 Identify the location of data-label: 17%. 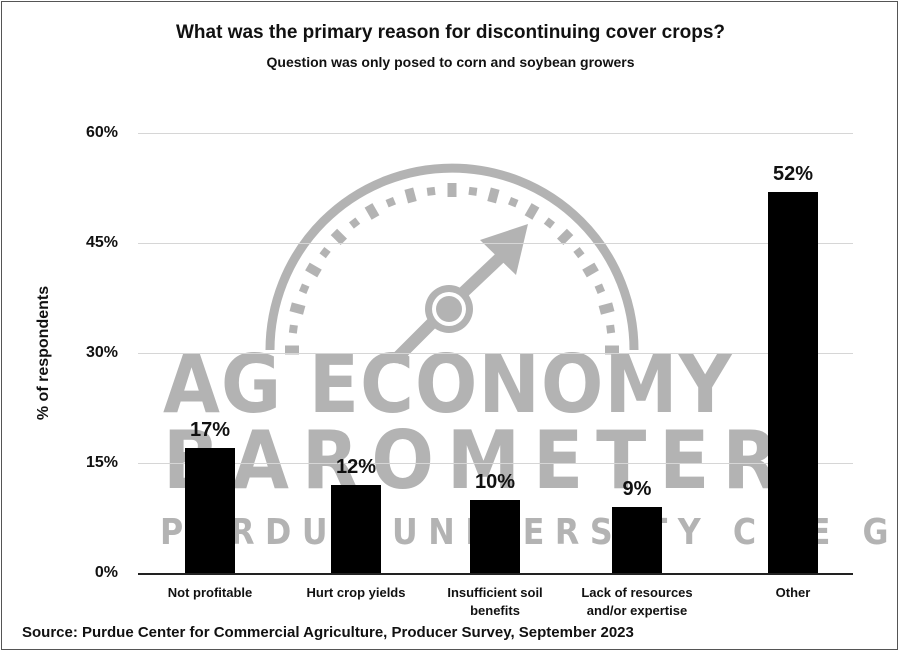
(210, 430).